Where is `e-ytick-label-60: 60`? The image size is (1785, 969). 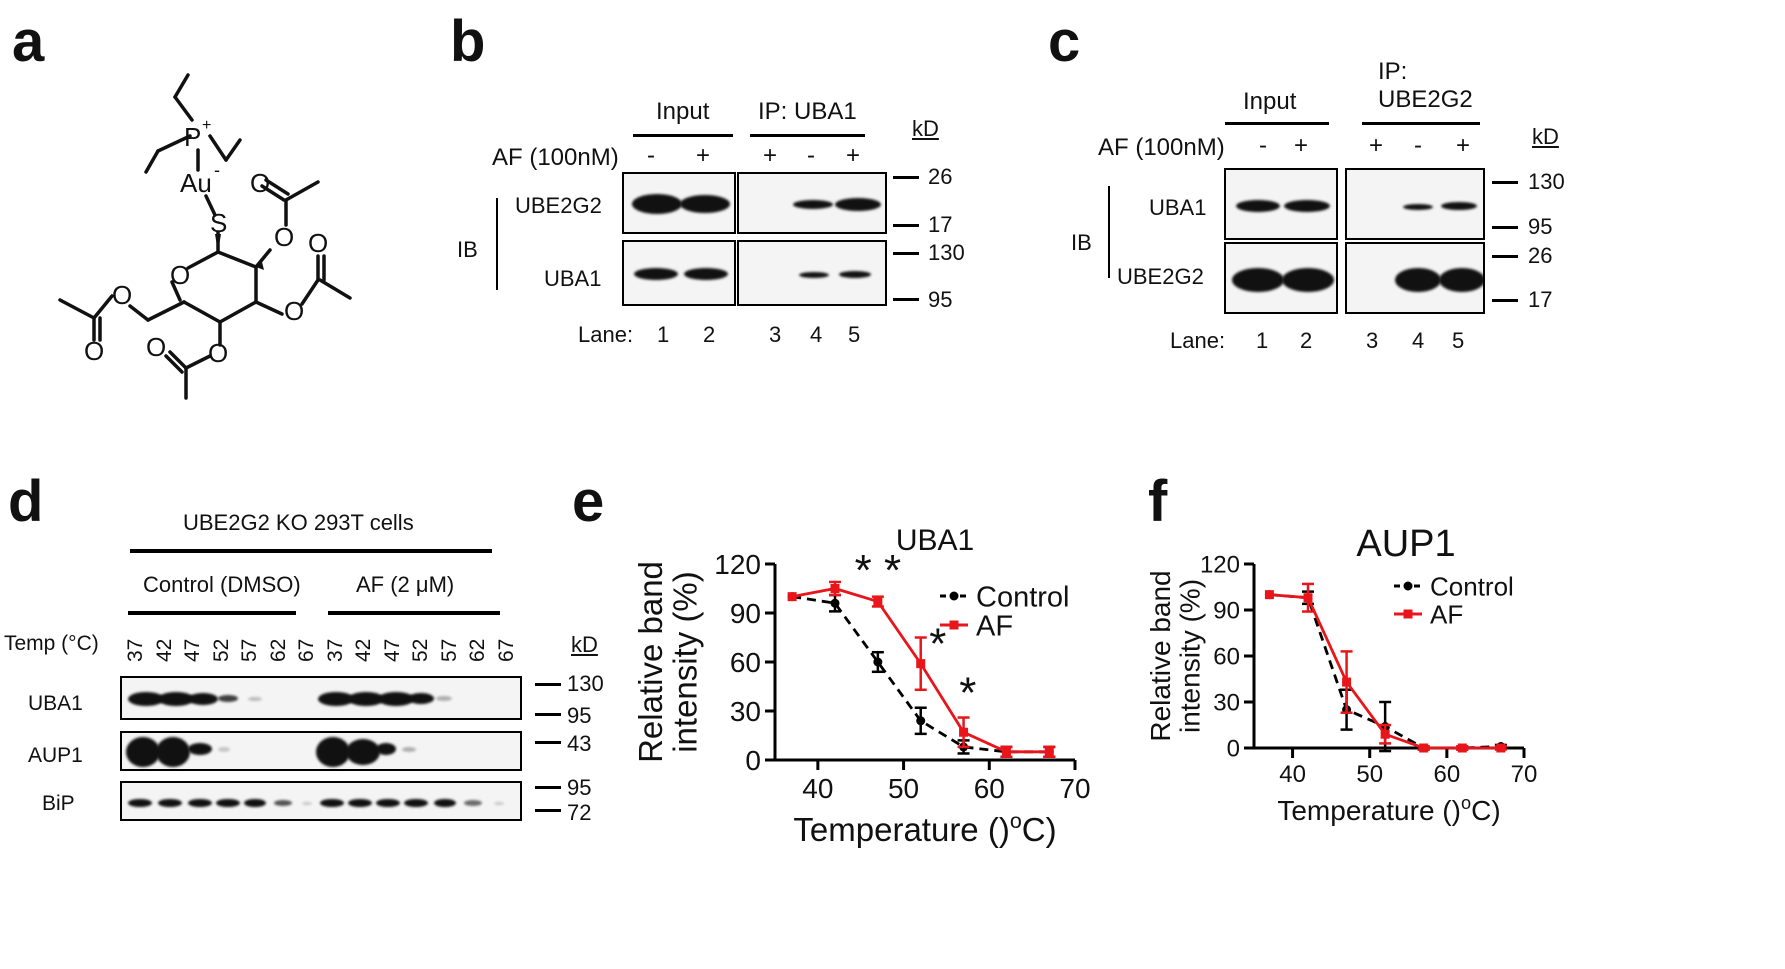
e-ytick-label-60: 60 is located at coordinates (745, 662).